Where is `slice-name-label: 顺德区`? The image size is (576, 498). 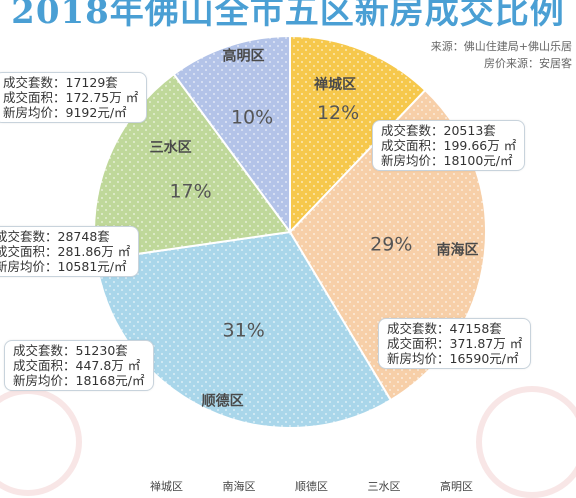 slice-name-label: 顺德区 is located at coordinates (223, 401).